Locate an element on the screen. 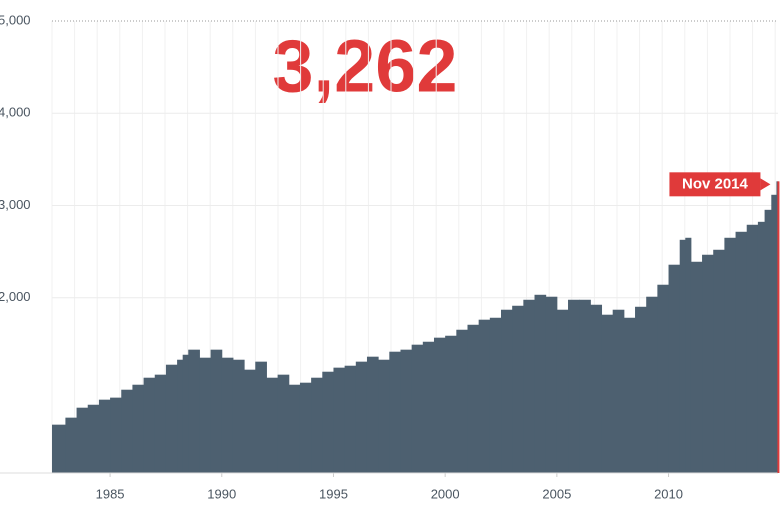 This screenshot has height=515, width=781. x-tick-label: 2010 is located at coordinates (668, 493).